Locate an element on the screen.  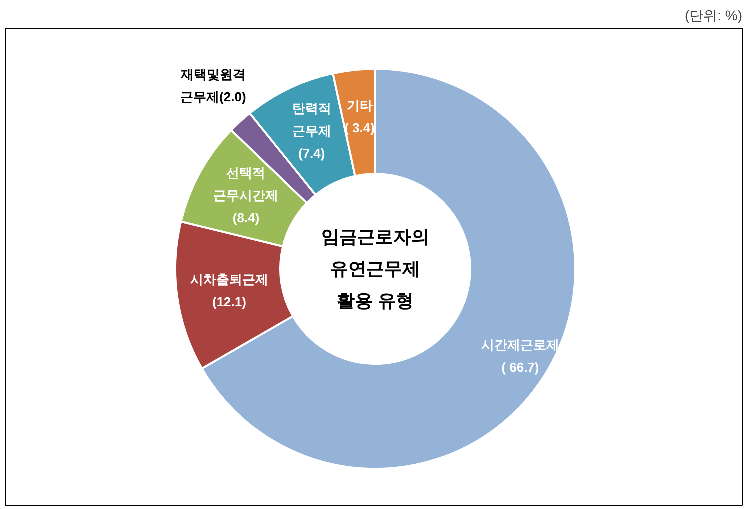
data-label: (8.4) is located at coordinates (246, 218).